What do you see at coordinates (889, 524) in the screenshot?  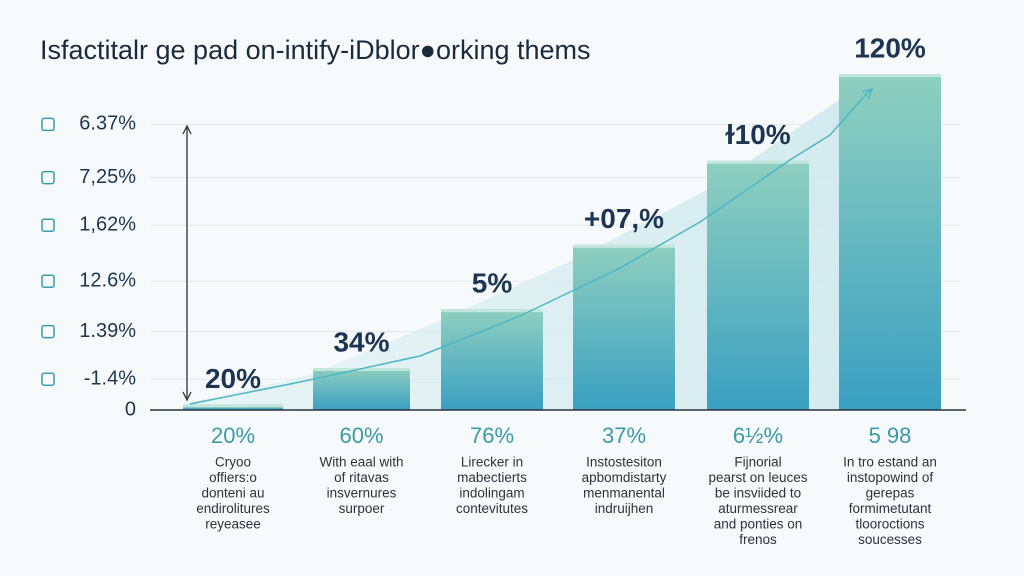 I see `category-description: tlooroctions` at bounding box center [889, 524].